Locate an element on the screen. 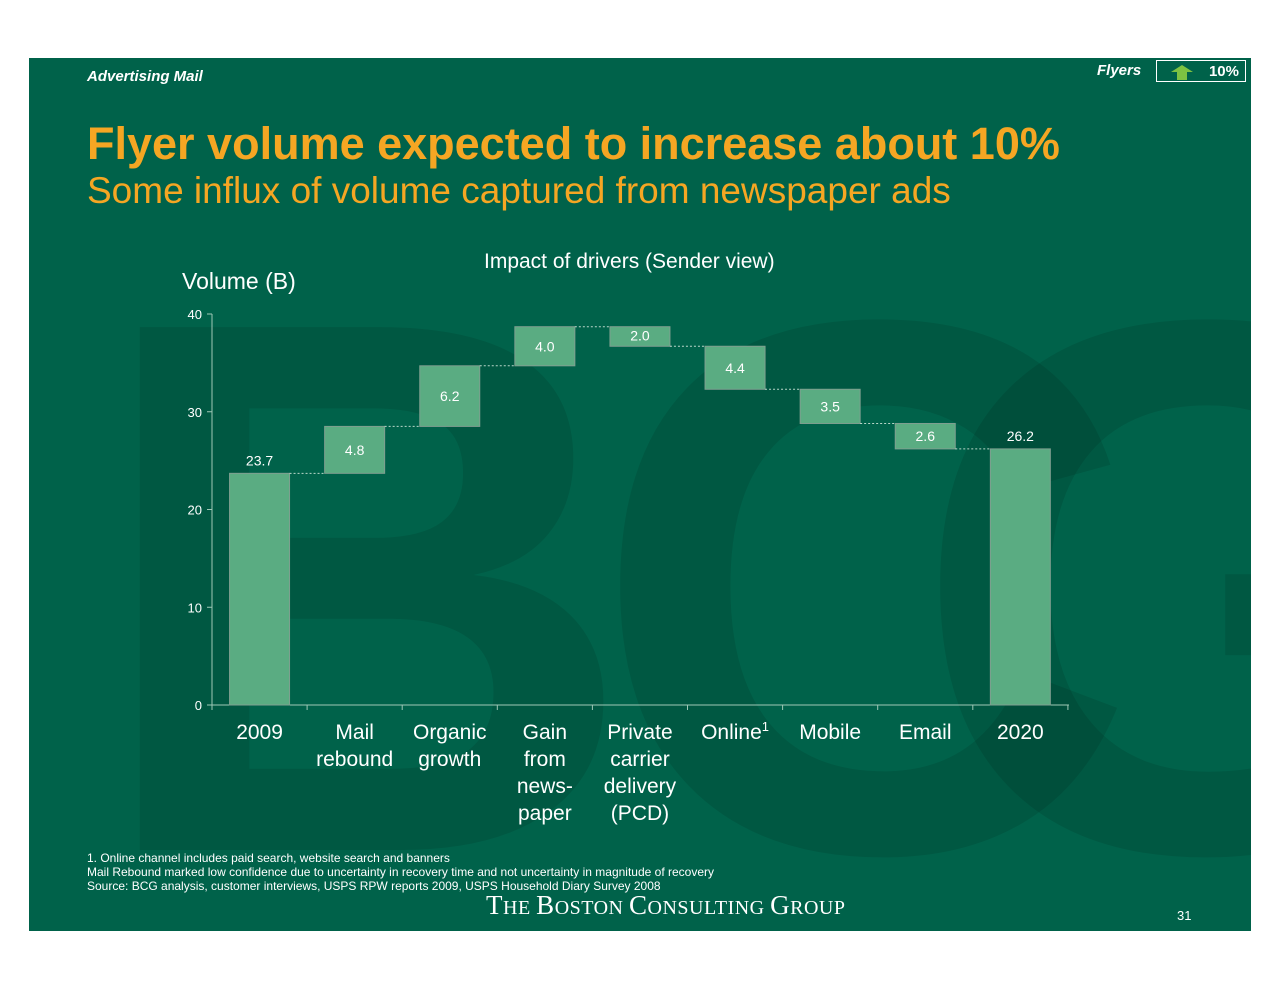 Image resolution: width=1280 pixels, height=990 pixels. category-label: rebound is located at coordinates (354, 759).